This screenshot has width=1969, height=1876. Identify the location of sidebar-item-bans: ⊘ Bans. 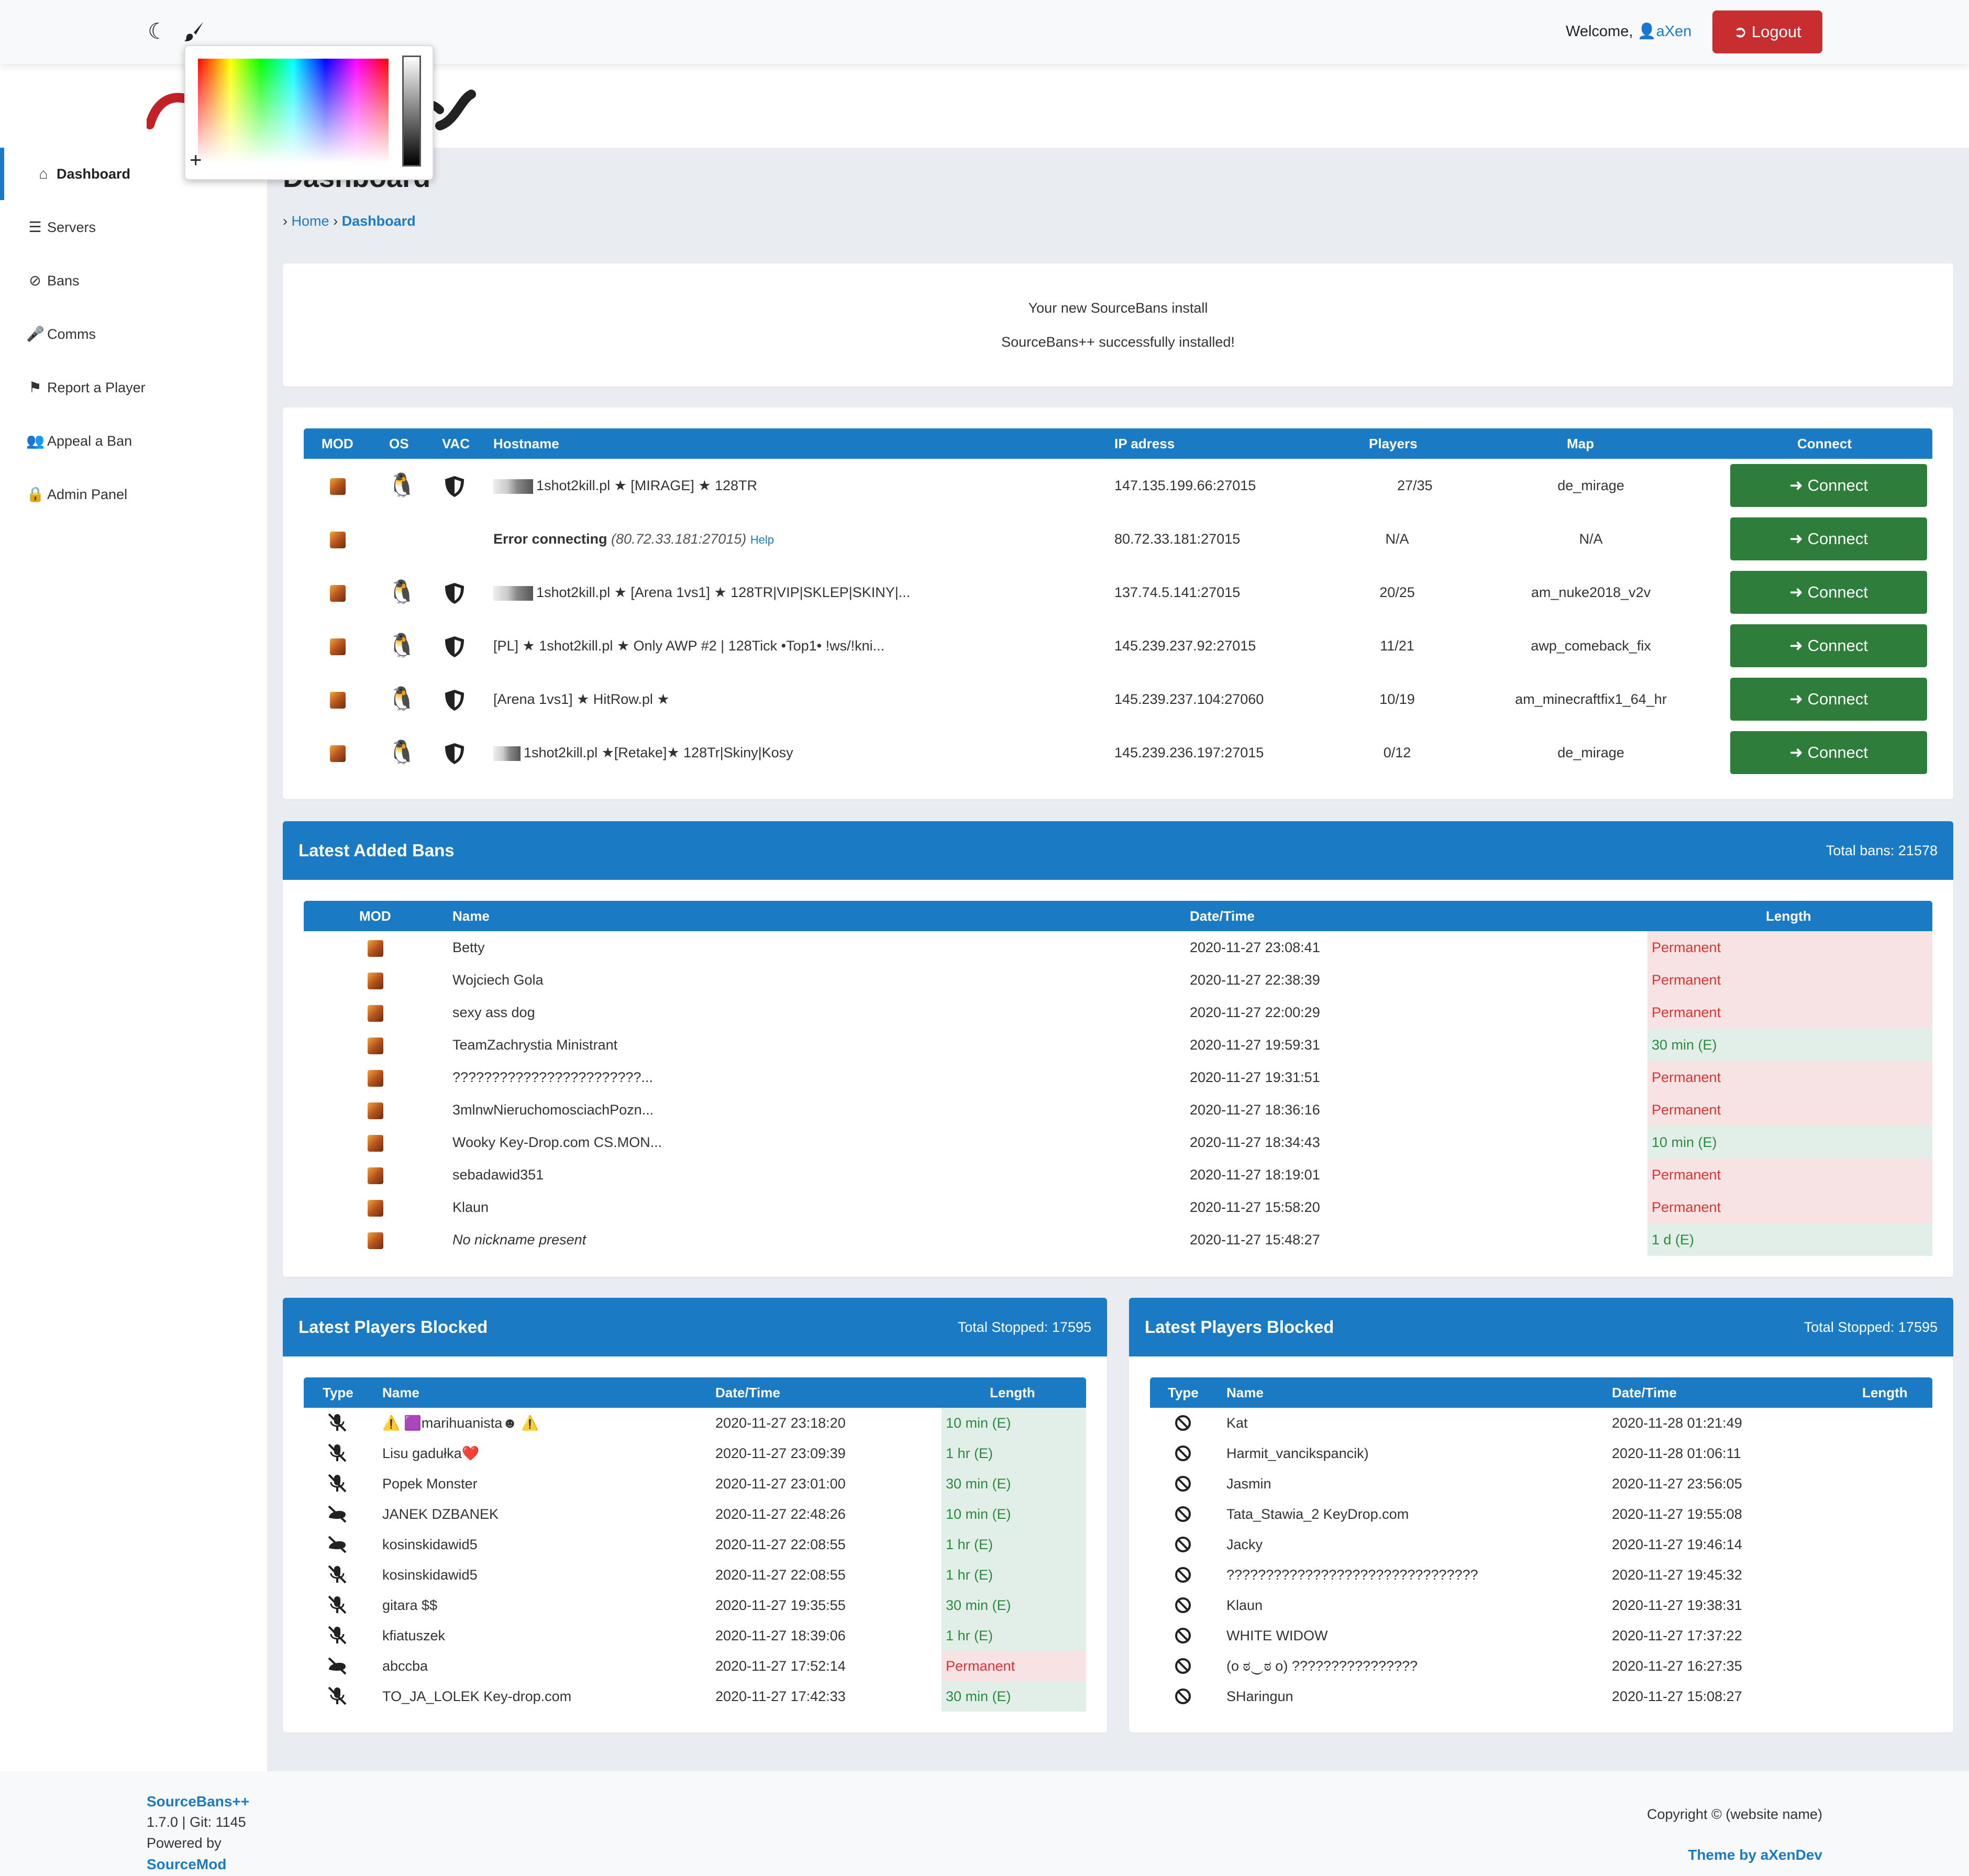
(133, 281).